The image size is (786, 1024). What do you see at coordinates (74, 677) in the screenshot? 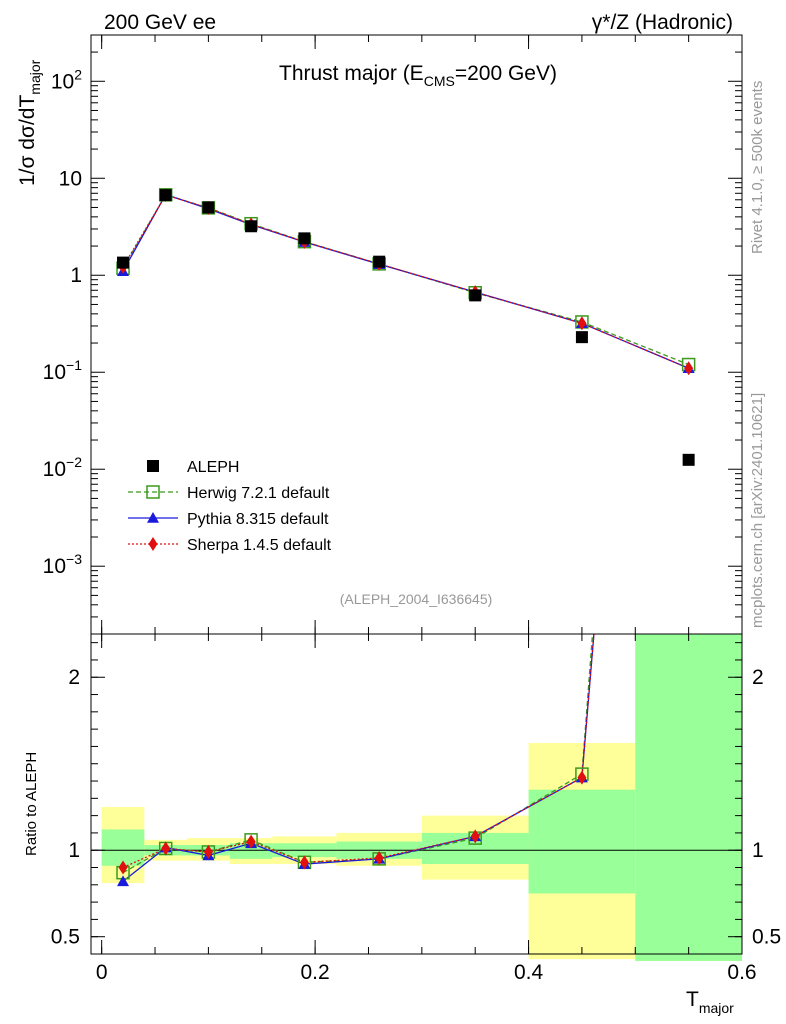
I see `ratio-tick-label-left: 2` at bounding box center [74, 677].